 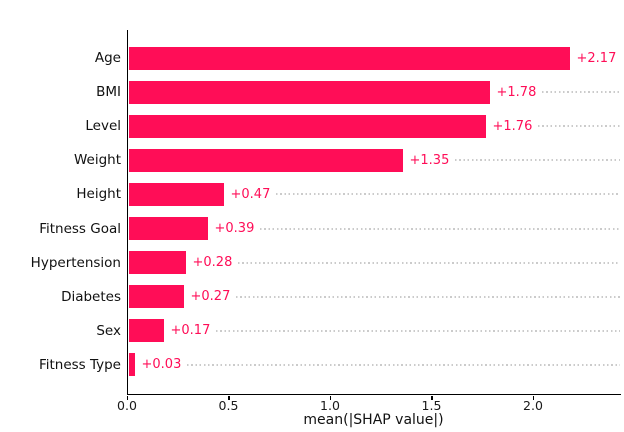 What do you see at coordinates (98, 194) in the screenshot?
I see `category-label-height: Height` at bounding box center [98, 194].